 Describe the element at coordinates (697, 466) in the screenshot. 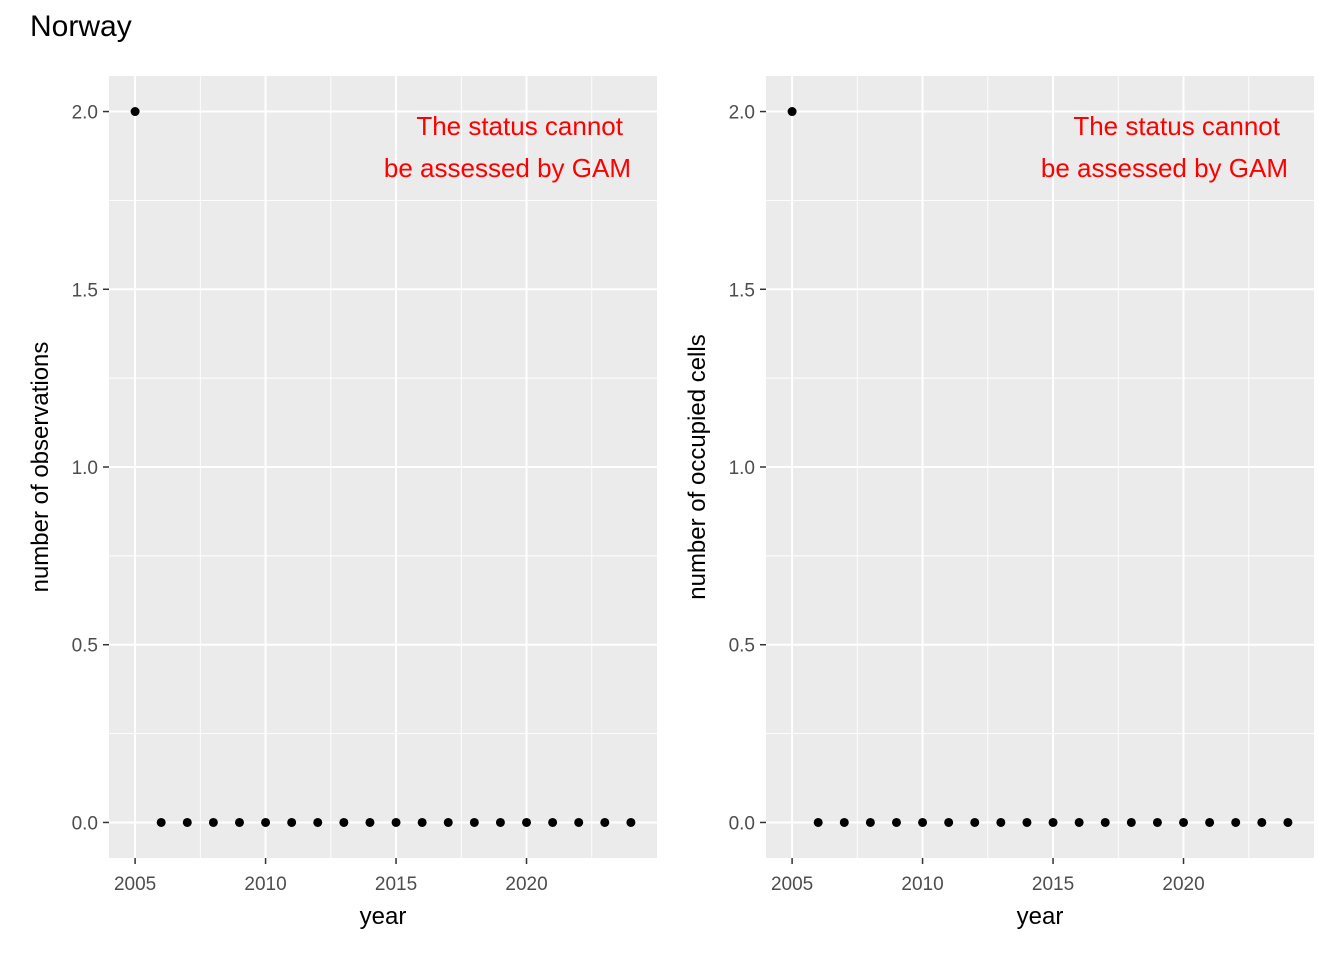

I see `y-axis-title: number of occupied cells` at that location.